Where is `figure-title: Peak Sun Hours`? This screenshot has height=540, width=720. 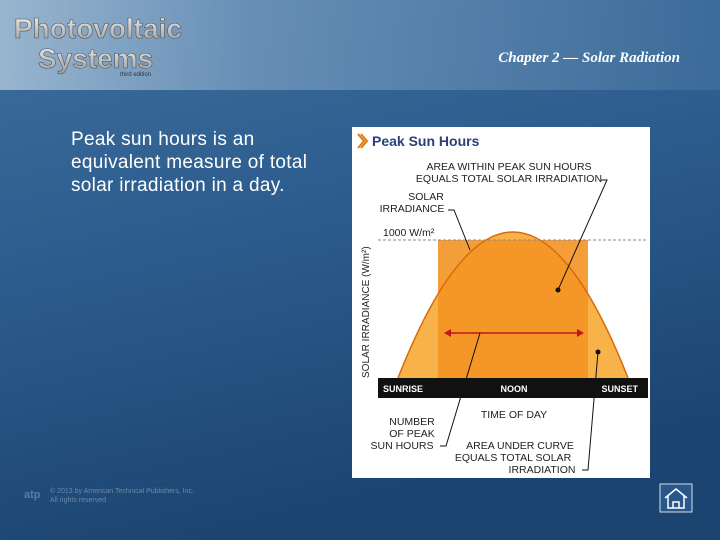 figure-title: Peak Sun Hours is located at coordinates (426, 141).